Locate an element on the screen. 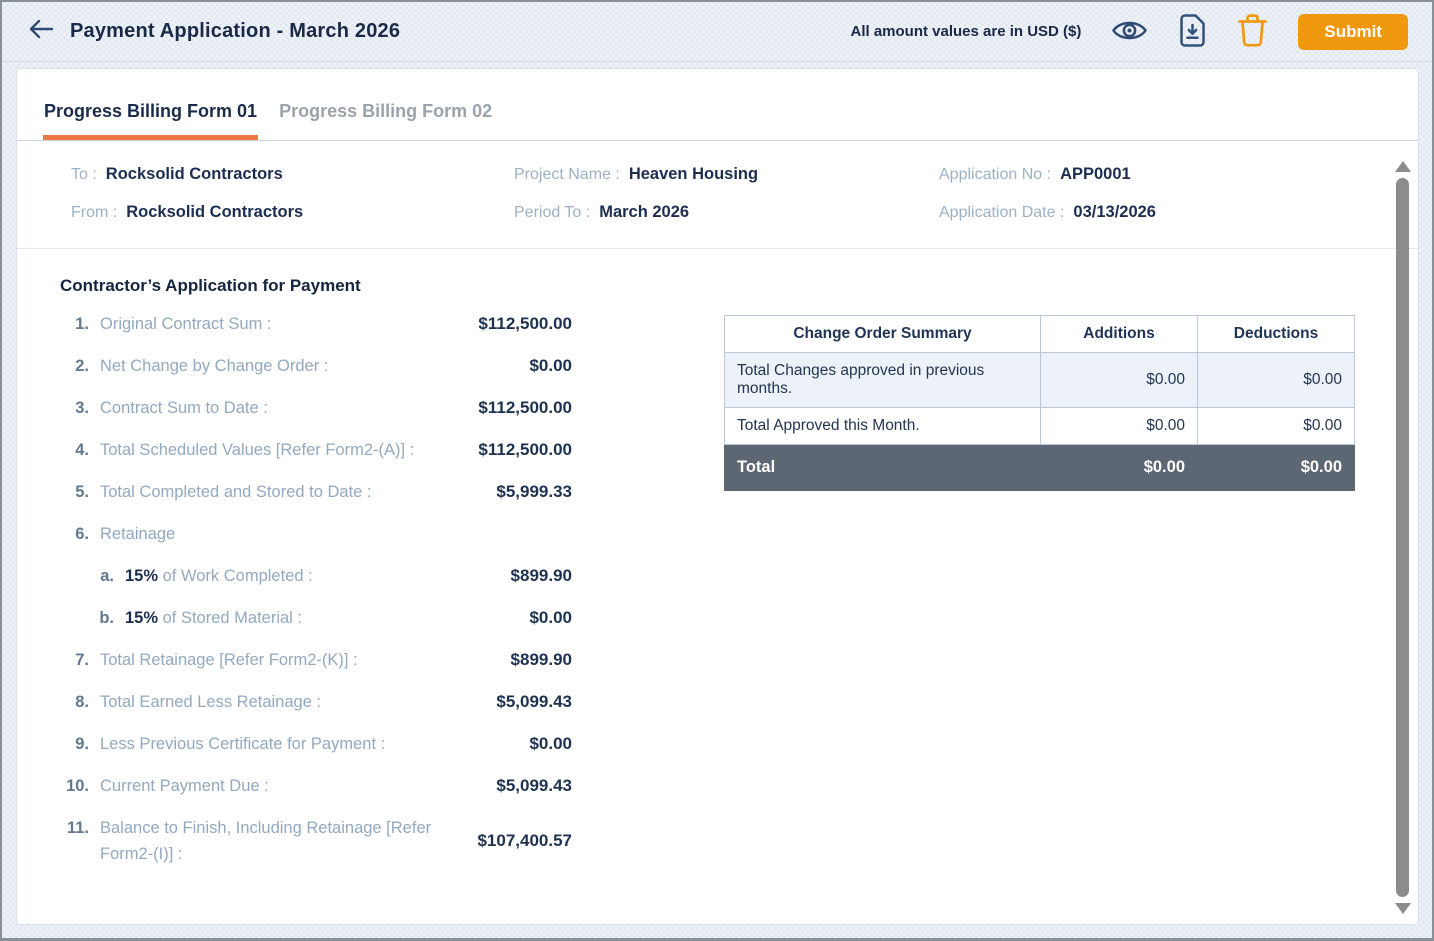 The width and height of the screenshot is (1434, 941). list-item-net-change: 2. Net Change by Change Order : $0.00 is located at coordinates (316, 366).